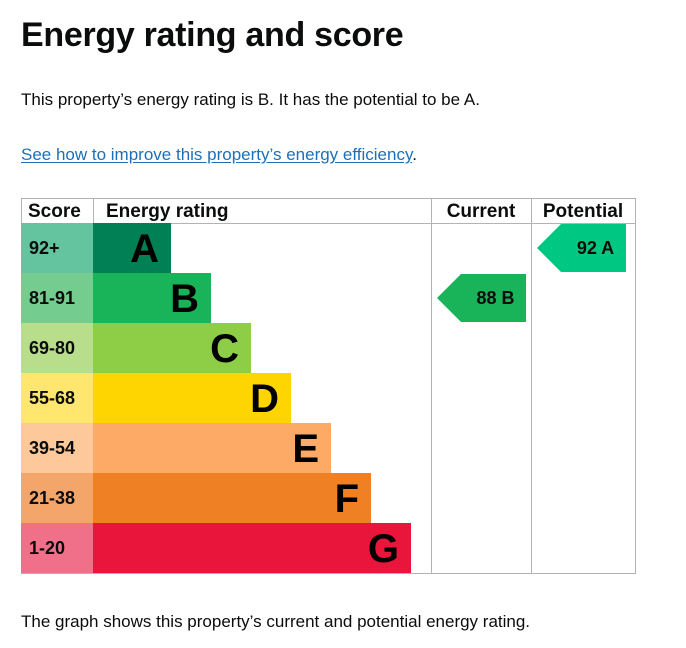 Image resolution: width=686 pixels, height=648 pixels. I want to click on score-cell-e, so click(57, 448).